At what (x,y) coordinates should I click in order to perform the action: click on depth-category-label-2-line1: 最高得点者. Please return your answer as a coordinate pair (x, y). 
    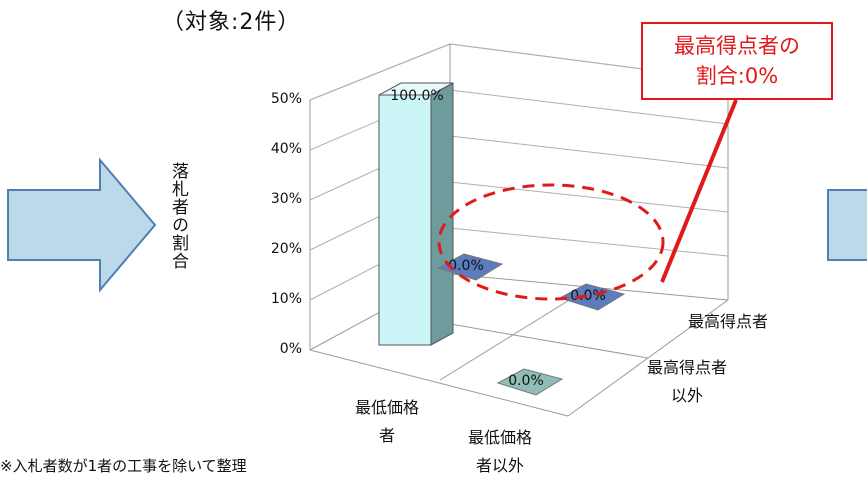
    Looking at the image, I should click on (686, 367).